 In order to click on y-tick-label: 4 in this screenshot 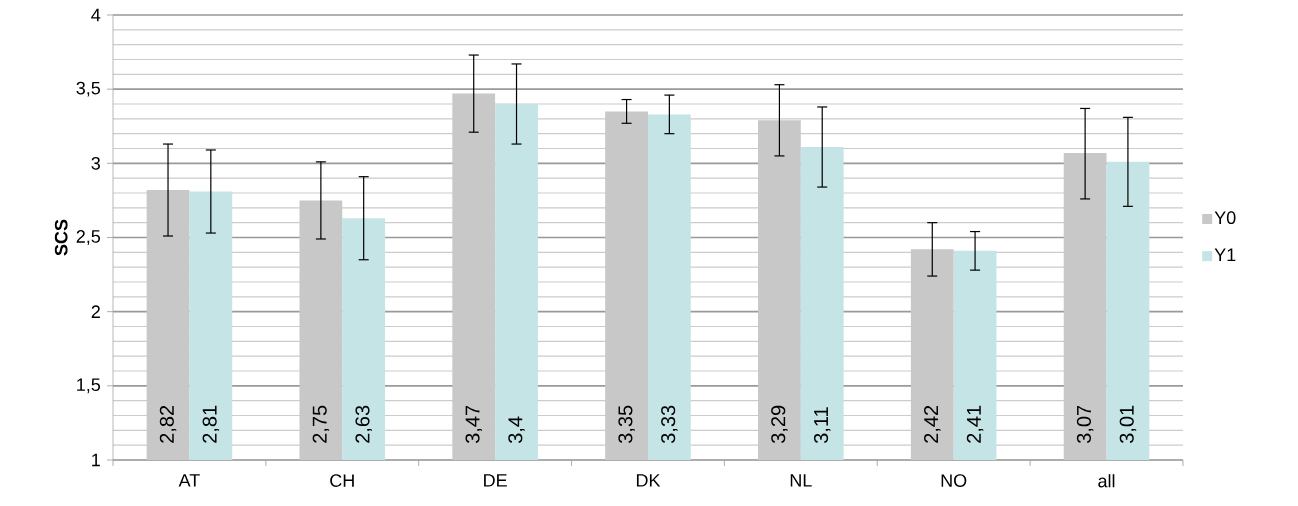, I will do `click(96, 15)`.